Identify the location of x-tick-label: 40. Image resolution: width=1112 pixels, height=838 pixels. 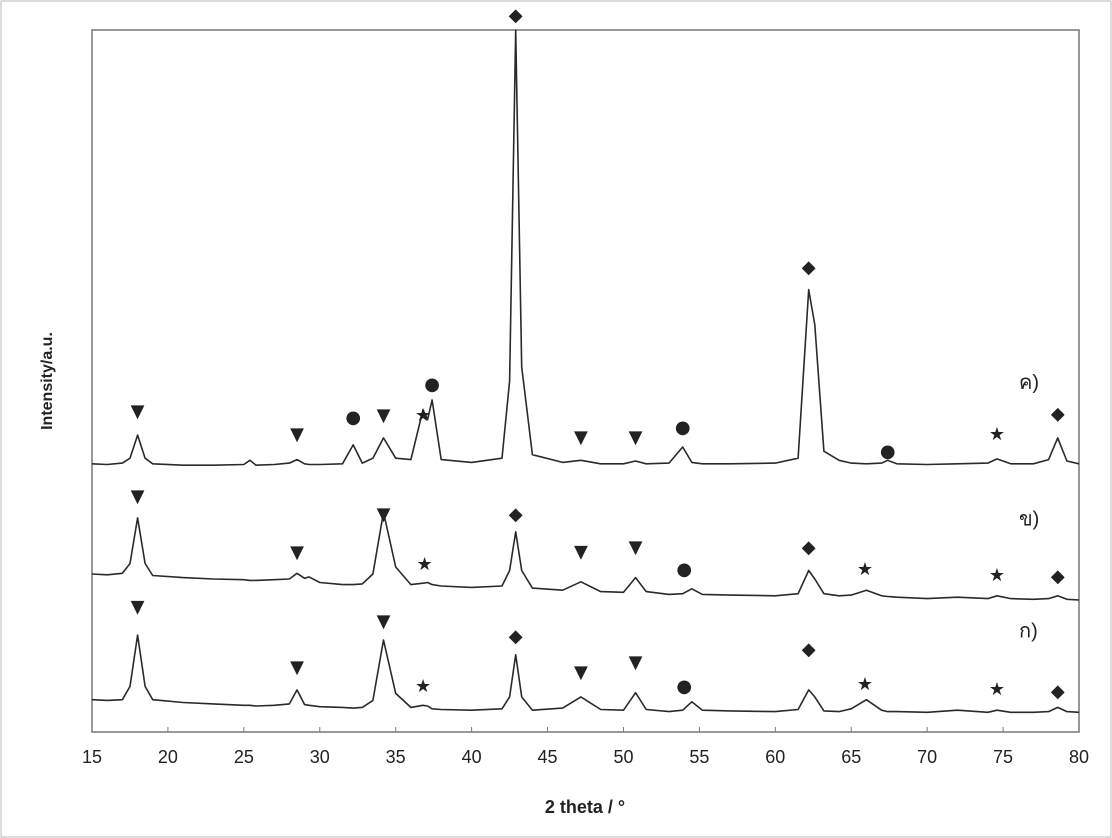
(472, 757).